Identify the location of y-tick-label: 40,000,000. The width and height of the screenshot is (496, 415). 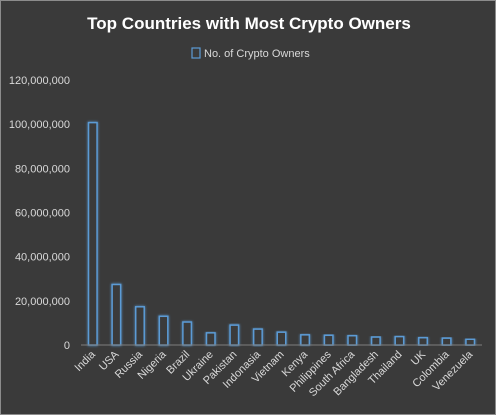
(42, 258).